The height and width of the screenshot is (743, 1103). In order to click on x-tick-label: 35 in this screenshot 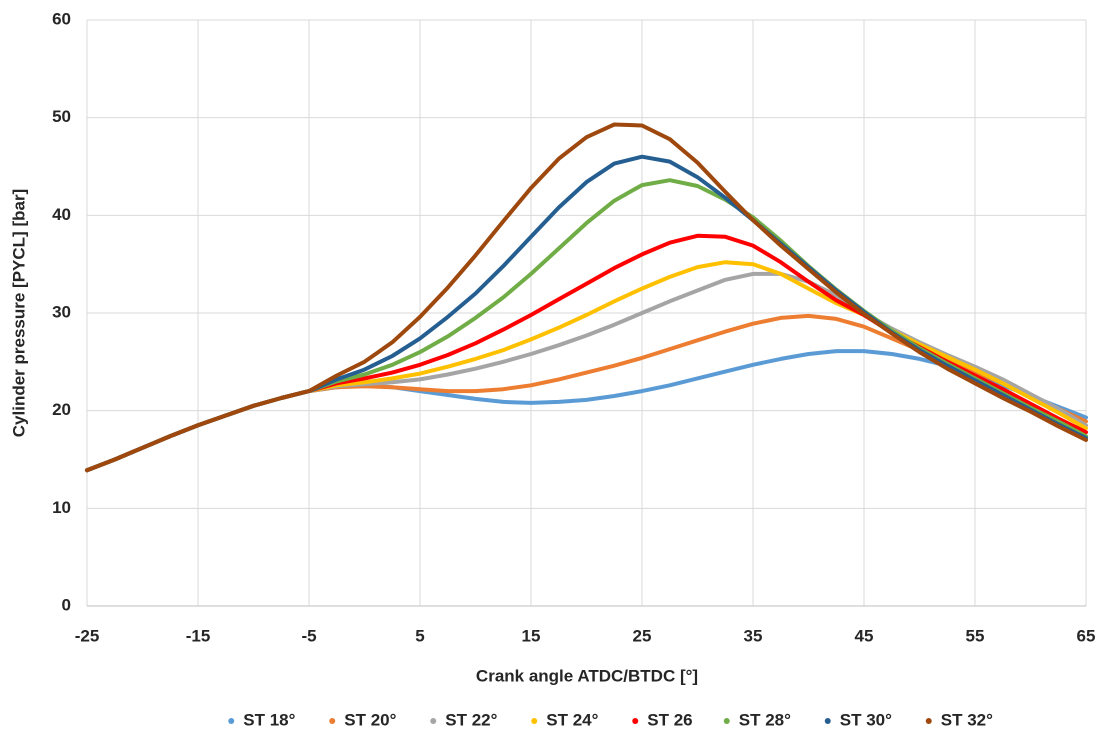, I will do `click(753, 635)`.